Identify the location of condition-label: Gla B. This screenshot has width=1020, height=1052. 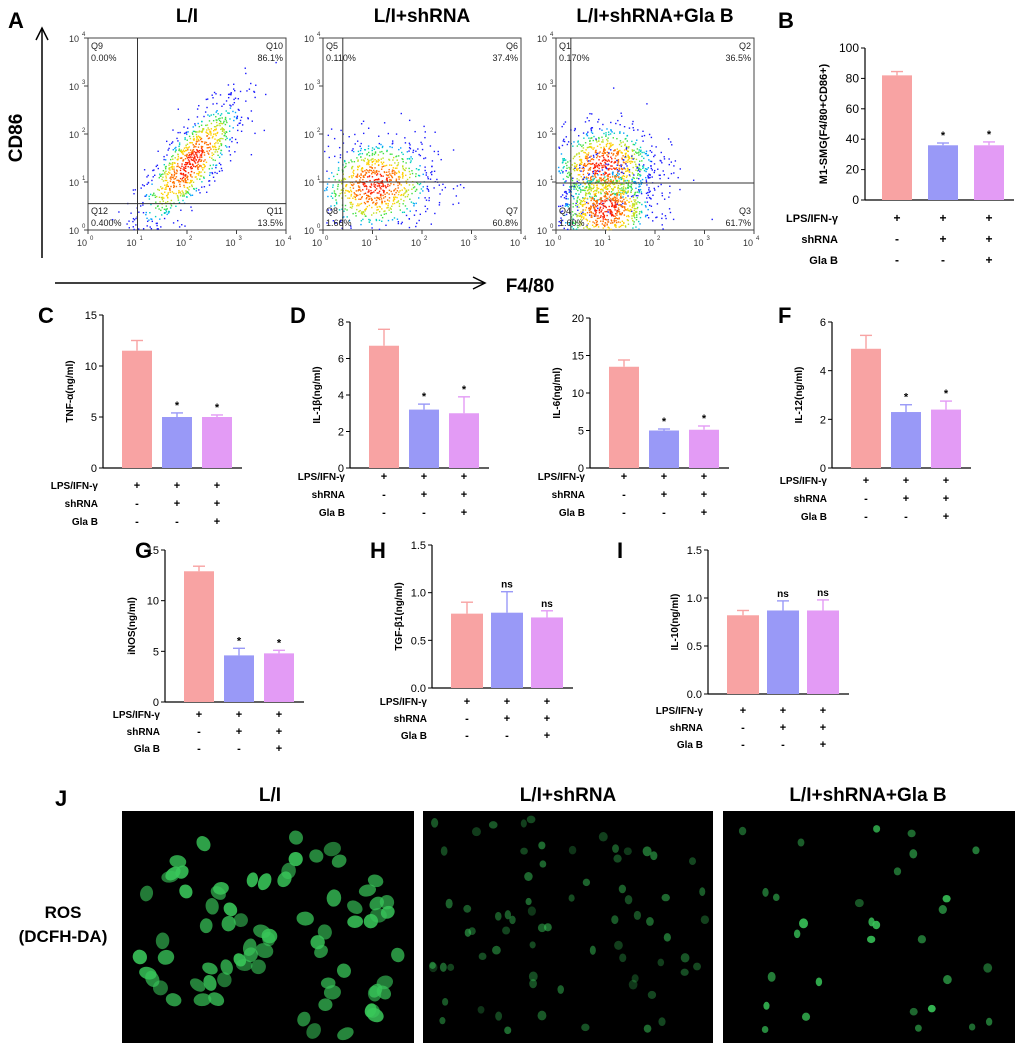
(85, 522).